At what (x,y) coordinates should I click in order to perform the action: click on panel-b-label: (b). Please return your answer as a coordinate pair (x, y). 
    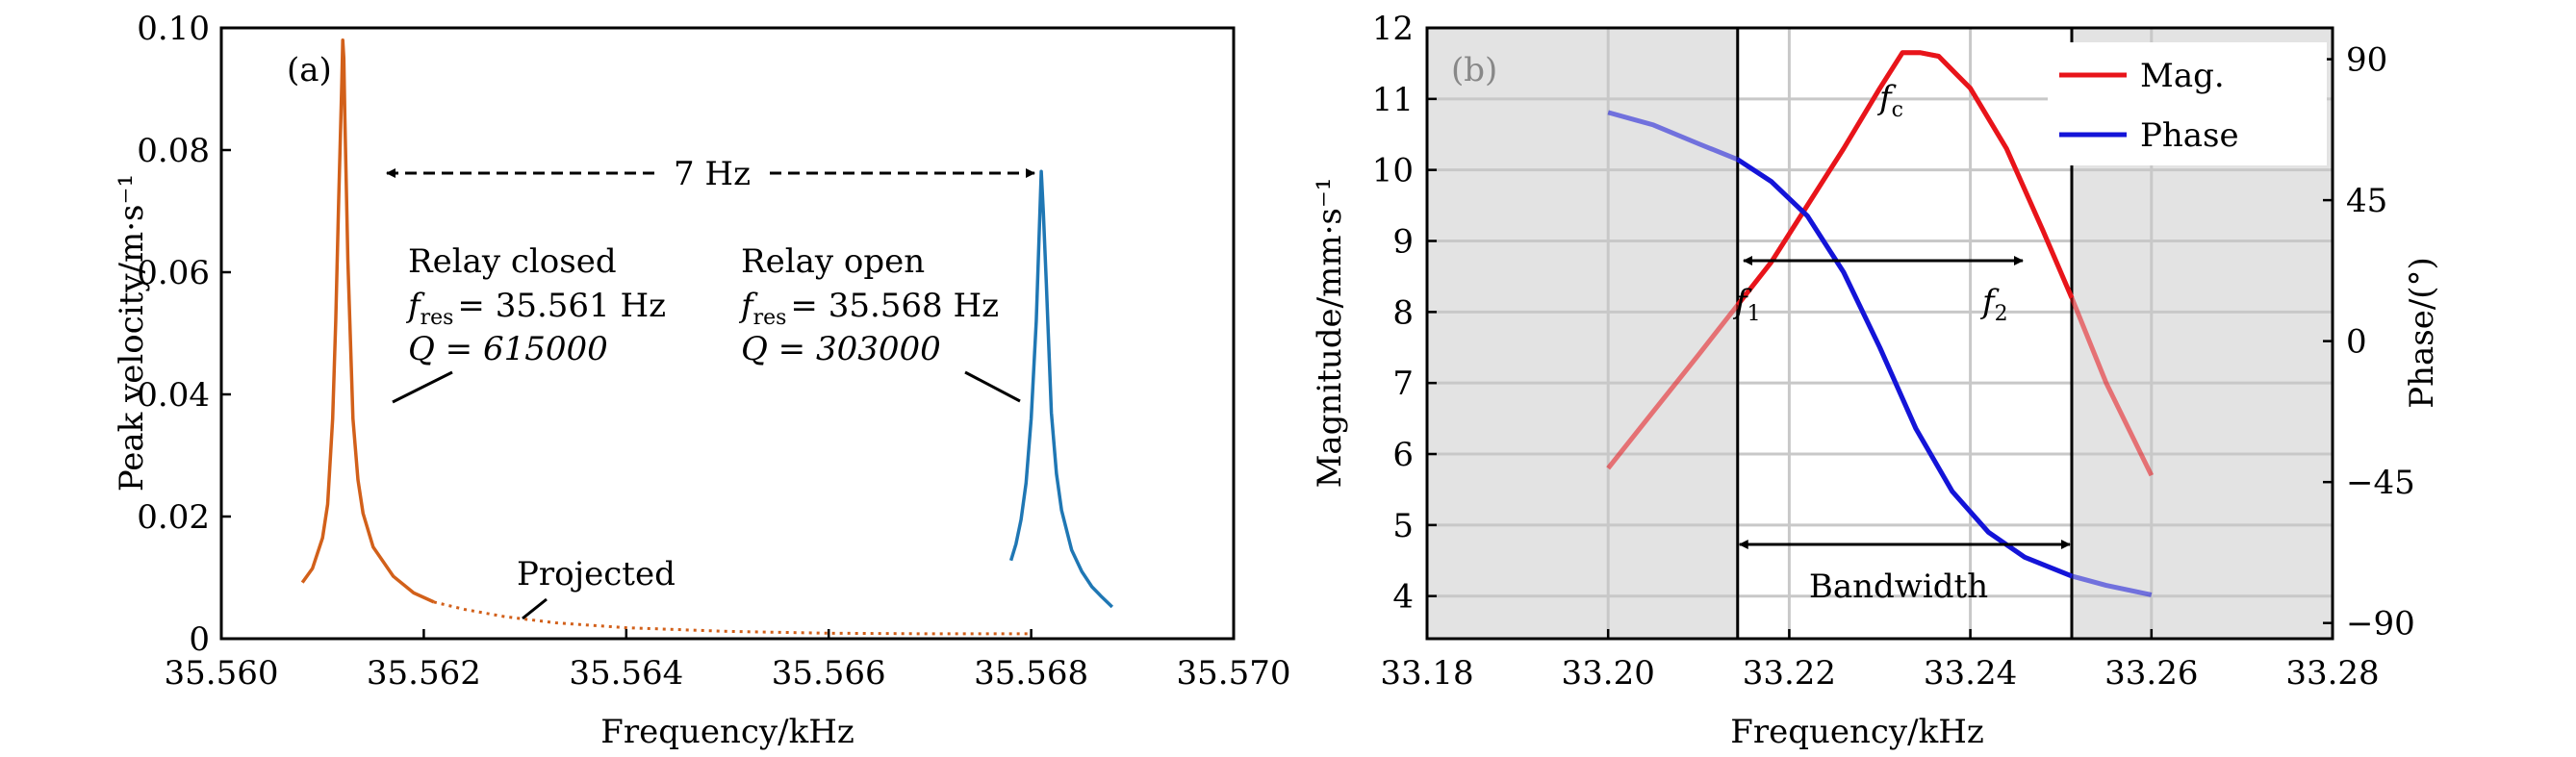
    Looking at the image, I should click on (1474, 70).